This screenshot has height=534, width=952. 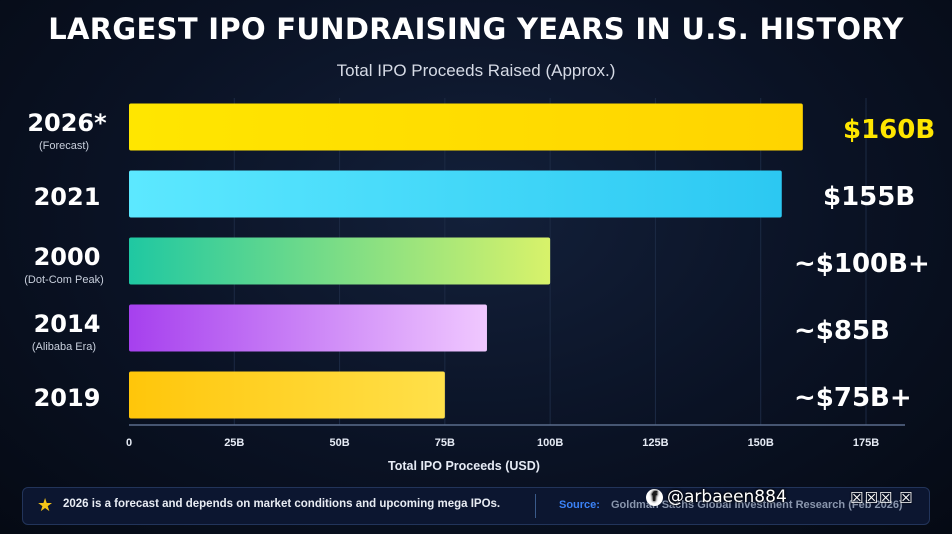 What do you see at coordinates (67, 123) in the screenshot?
I see `category-label: 2026*` at bounding box center [67, 123].